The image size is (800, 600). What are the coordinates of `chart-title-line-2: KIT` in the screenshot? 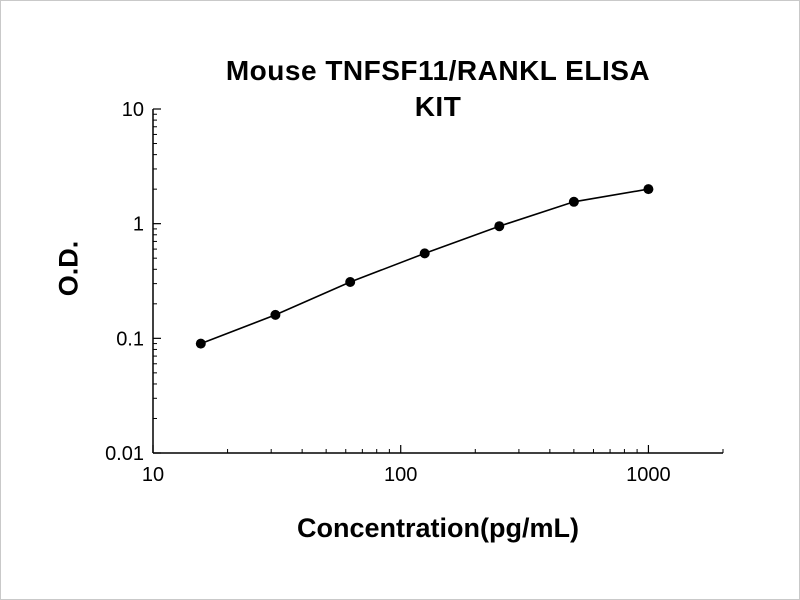 It's located at (438, 106).